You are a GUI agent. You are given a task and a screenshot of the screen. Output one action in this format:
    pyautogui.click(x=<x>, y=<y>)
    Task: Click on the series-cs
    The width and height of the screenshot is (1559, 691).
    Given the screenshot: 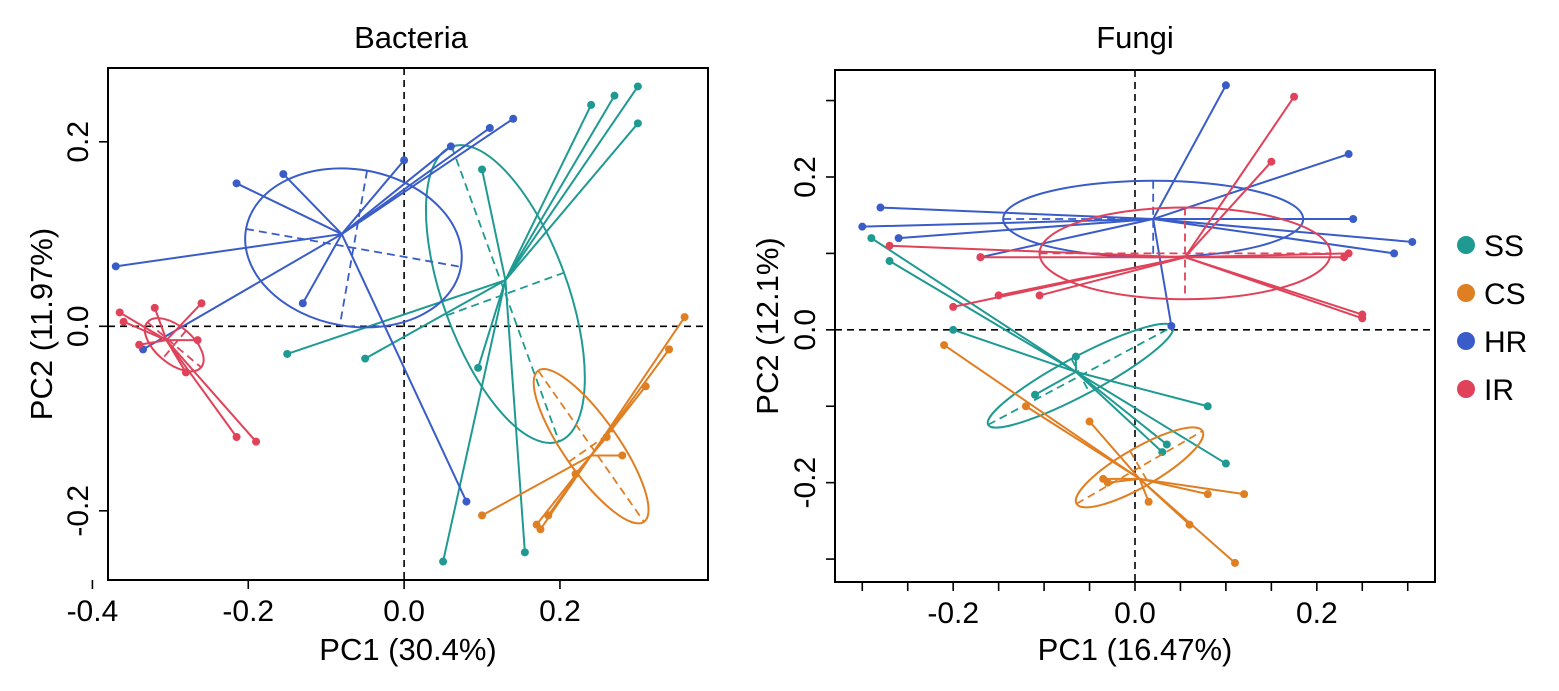 What is the action you would take?
    pyautogui.click(x=583, y=423)
    